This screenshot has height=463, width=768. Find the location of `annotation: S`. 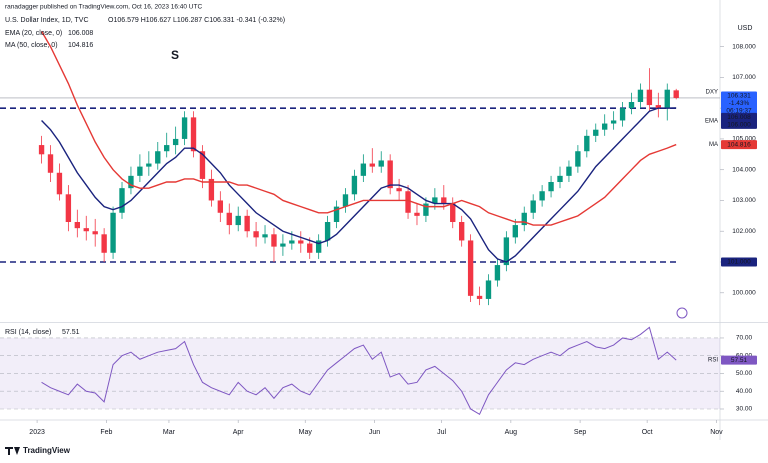

annotation: S is located at coordinates (175, 55).